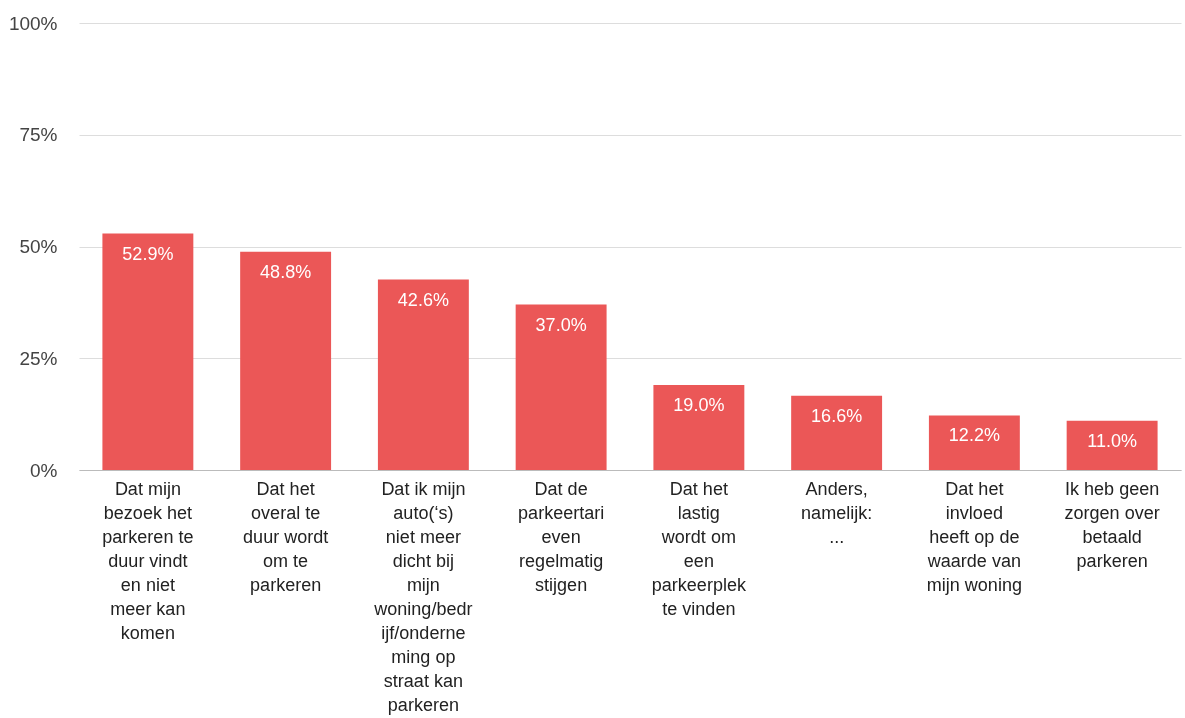 The height and width of the screenshot is (718, 1185). Describe the element at coordinates (699, 548) in the screenshot. I see `x-tick-label: Dat het lastig wordt om een parkeerplek te vinden` at that location.